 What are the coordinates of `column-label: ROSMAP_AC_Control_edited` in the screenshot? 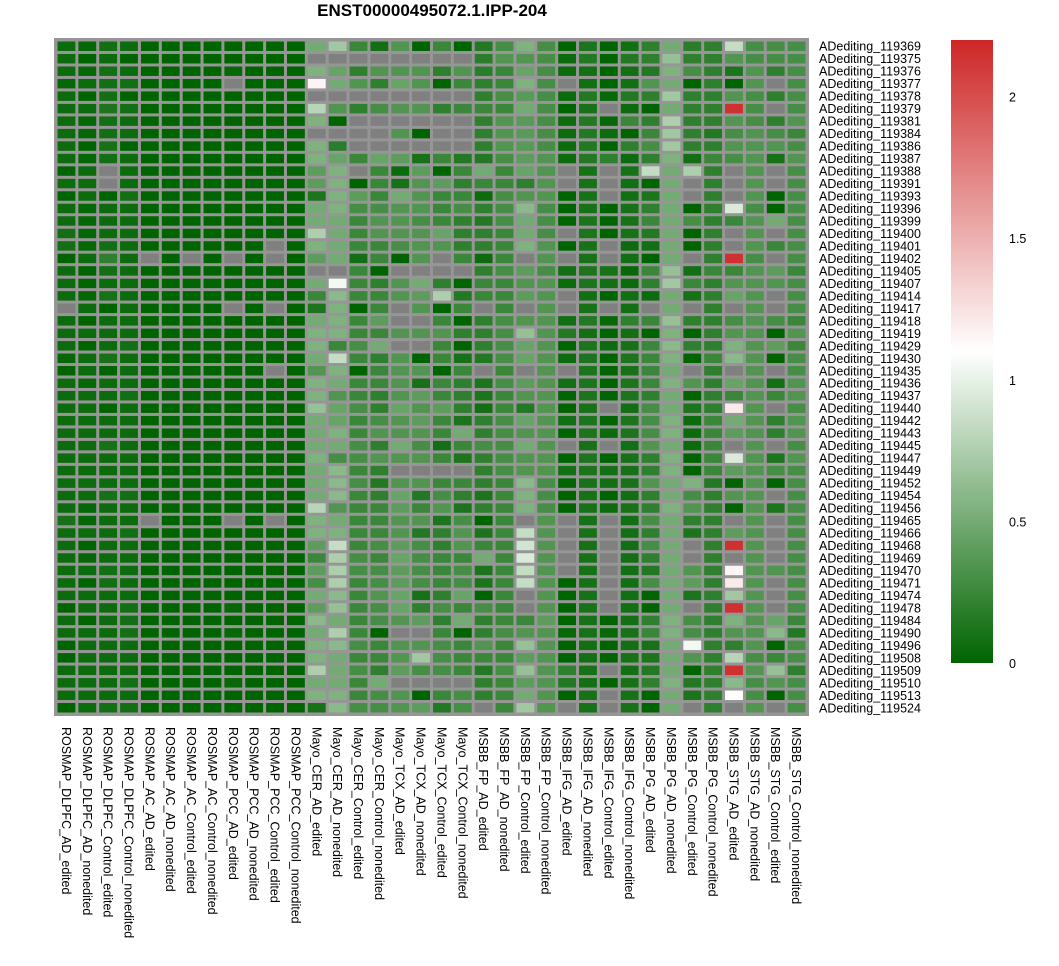 It's located at (191, 810).